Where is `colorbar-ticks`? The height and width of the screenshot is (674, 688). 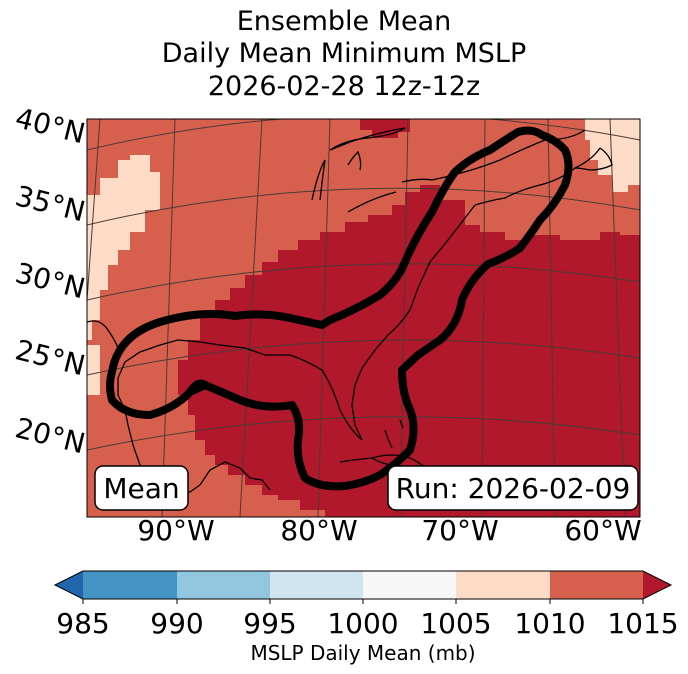
colorbar-ticks is located at coordinates (363, 601).